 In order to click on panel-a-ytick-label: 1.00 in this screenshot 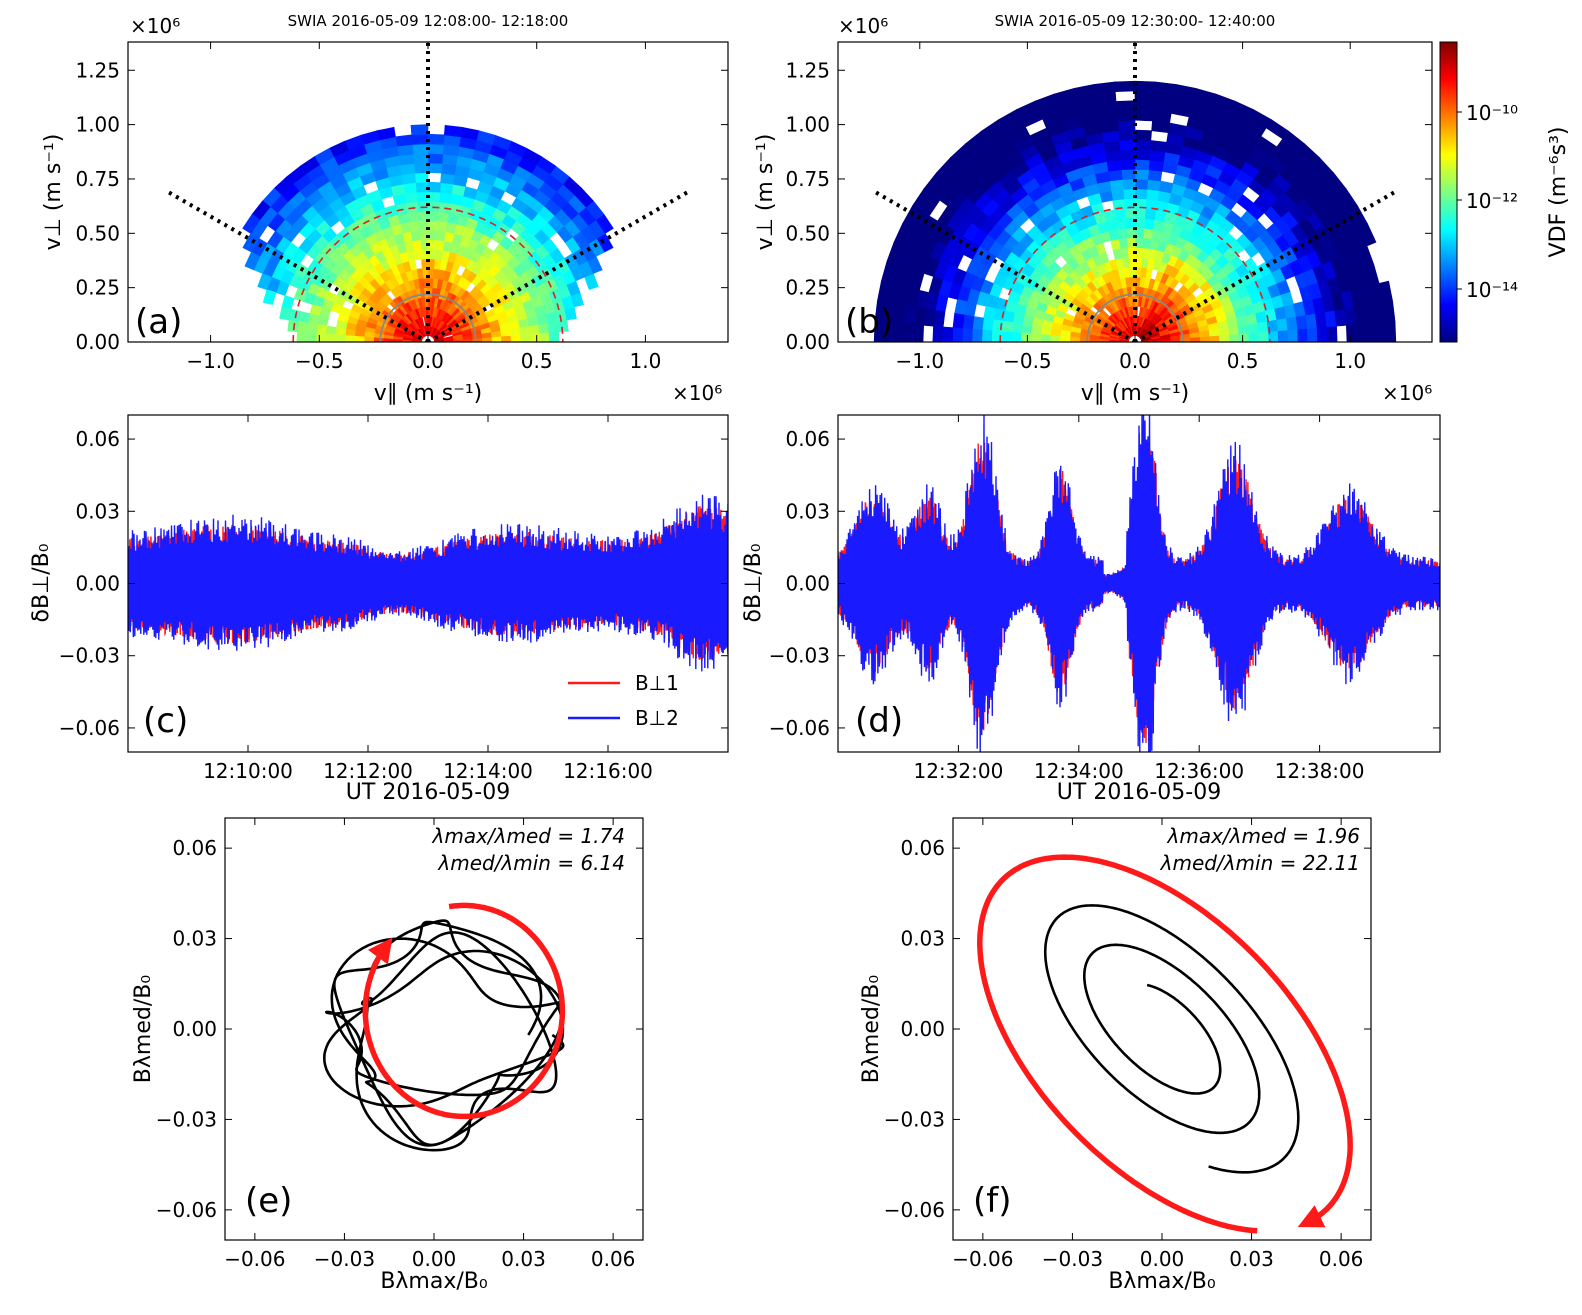, I will do `click(97, 125)`.